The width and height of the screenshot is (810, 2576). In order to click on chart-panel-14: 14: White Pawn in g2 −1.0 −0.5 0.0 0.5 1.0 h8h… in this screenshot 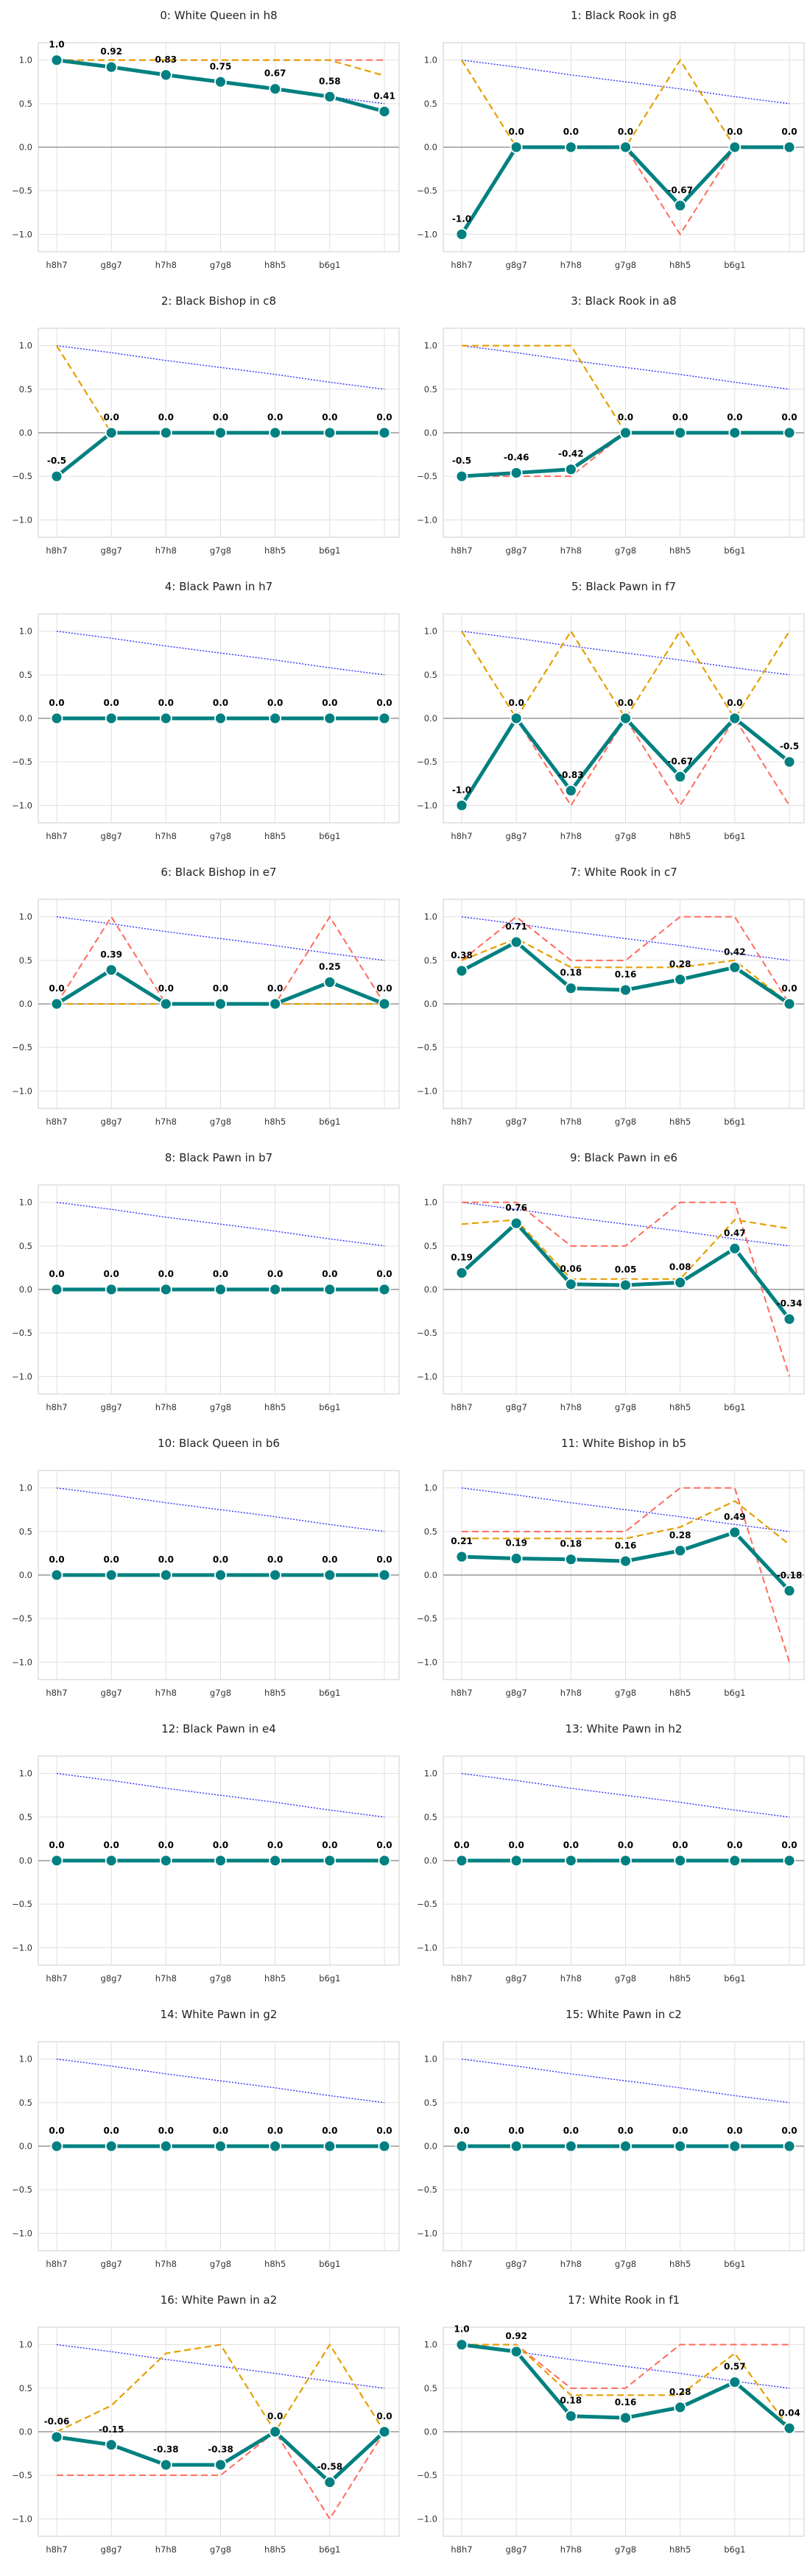, I will do `click(202, 2142)`.